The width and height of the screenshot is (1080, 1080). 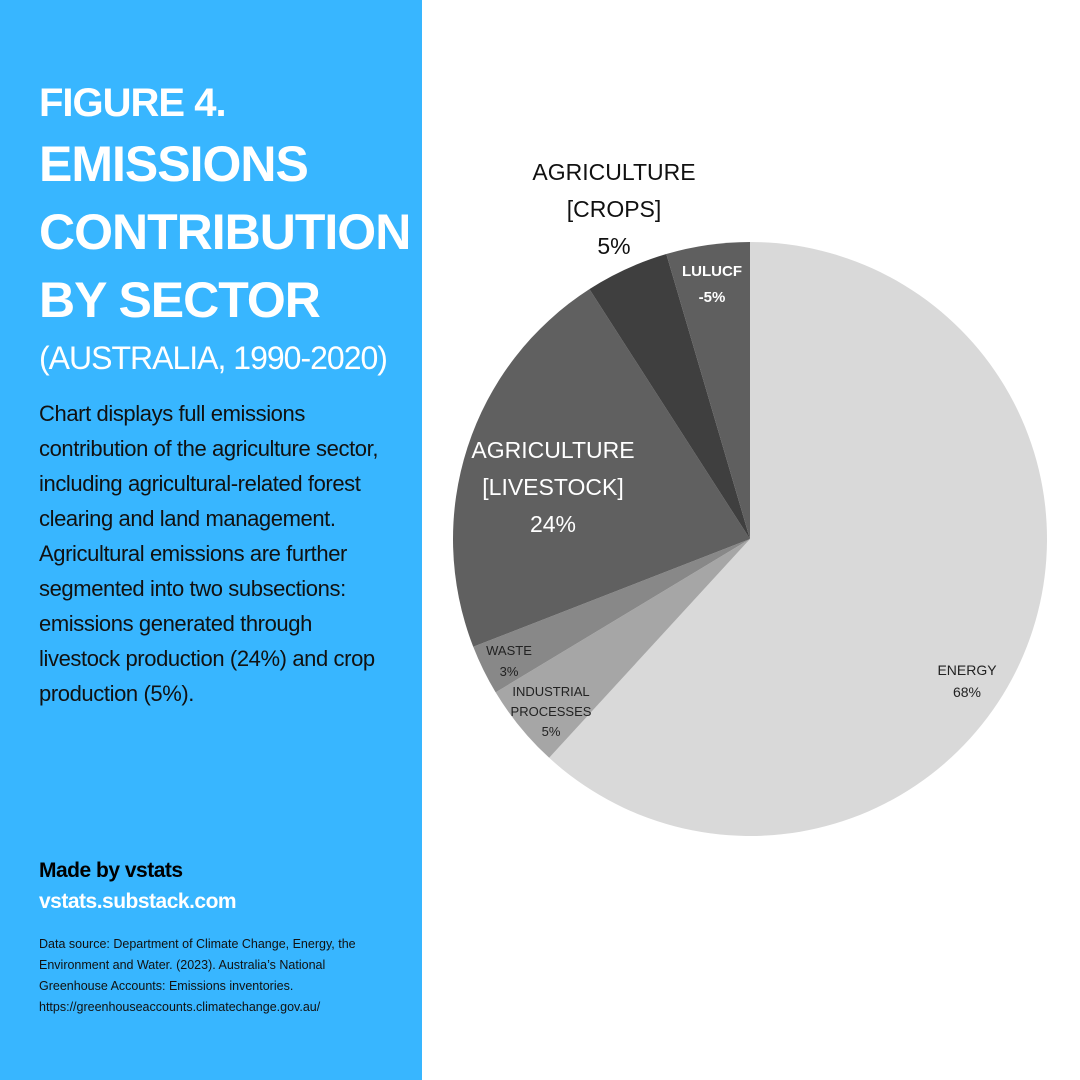 What do you see at coordinates (611, 616) in the screenshot?
I see `pie-slice-waste` at bounding box center [611, 616].